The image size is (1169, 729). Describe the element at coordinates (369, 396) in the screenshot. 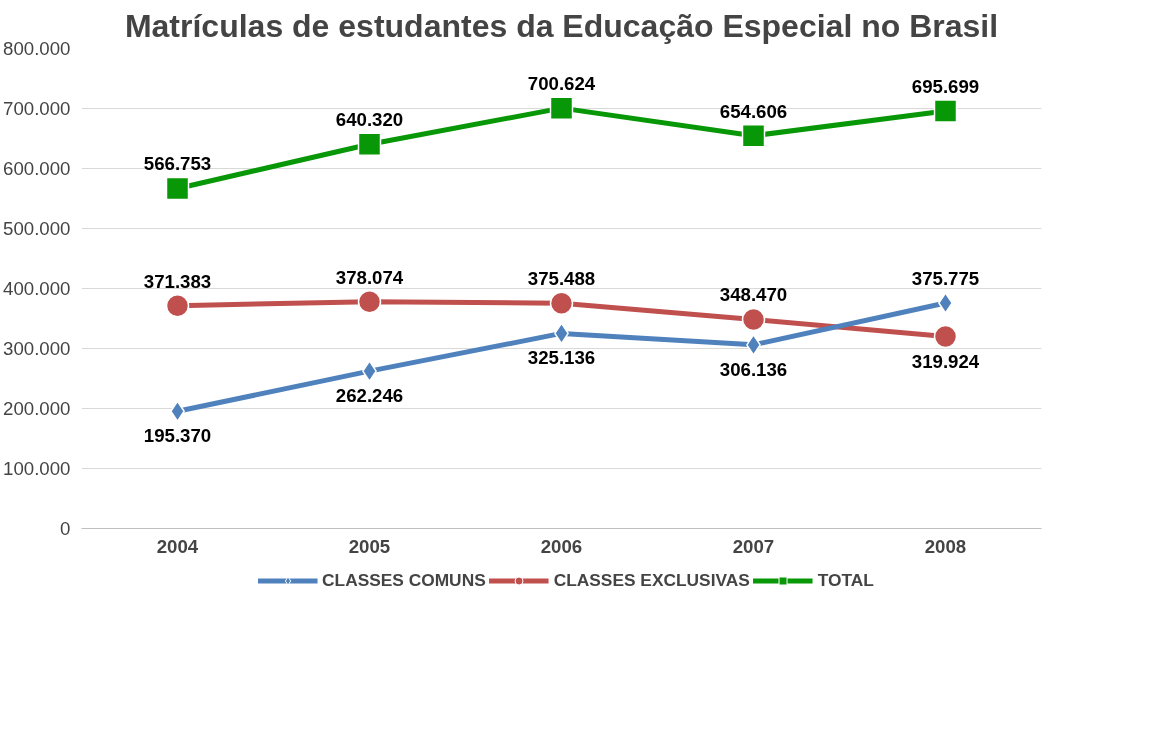

I see `data-label: 262.246` at that location.